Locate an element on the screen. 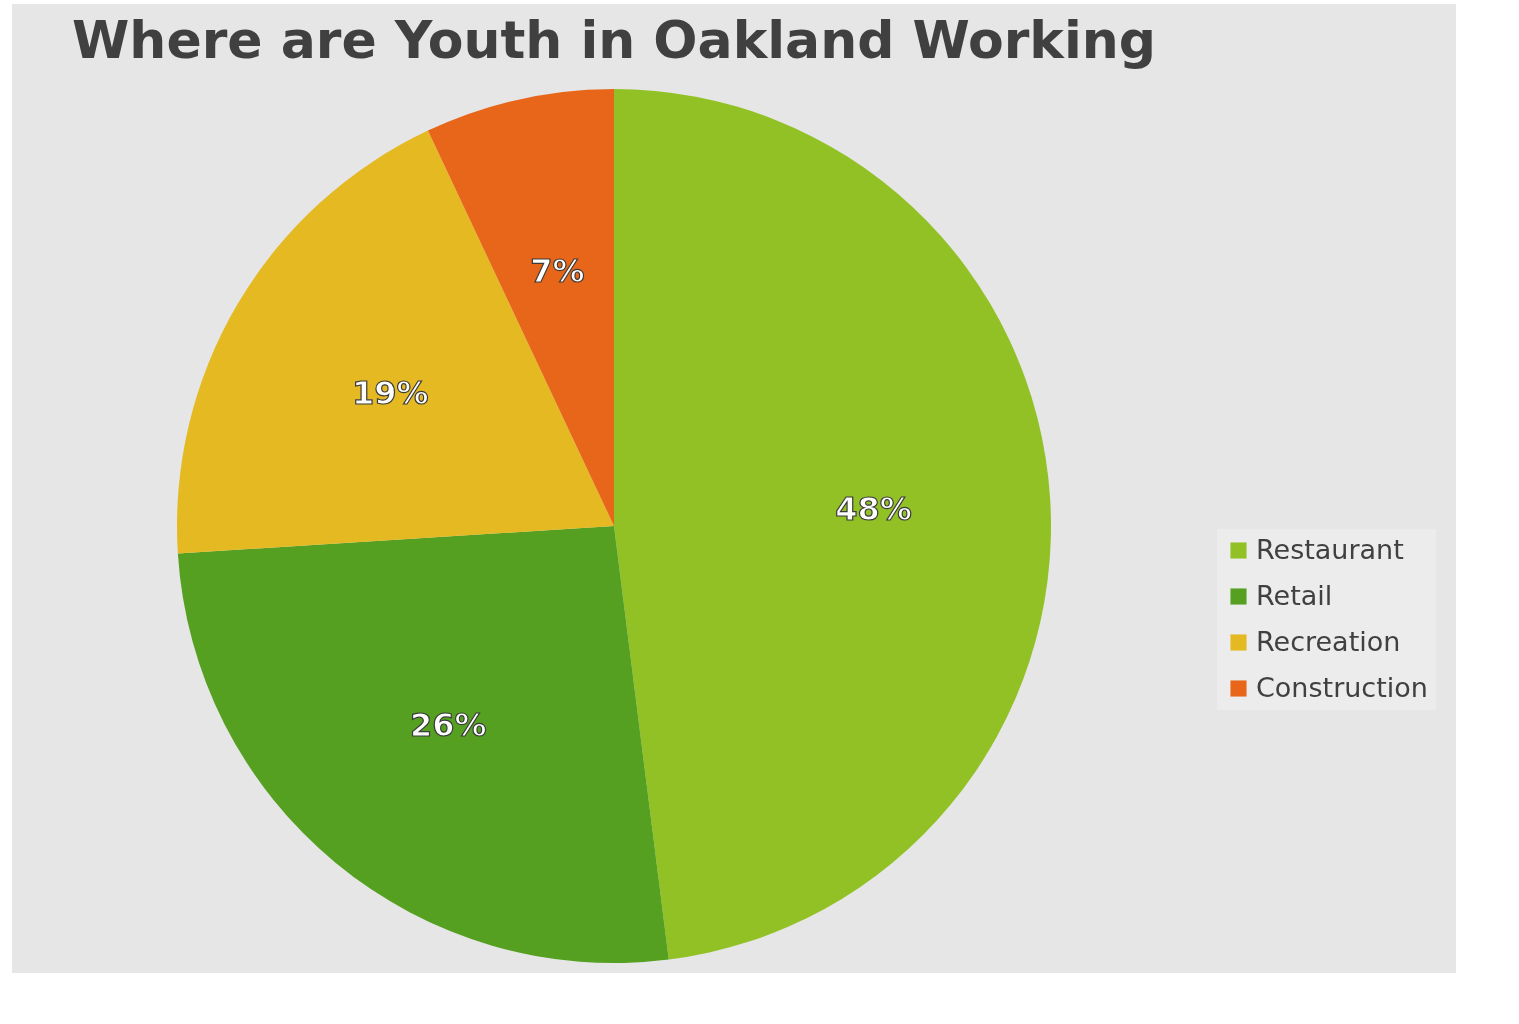 Image resolution: width=1519 pixels, height=1024 pixels. data-label: 48% is located at coordinates (873, 508).